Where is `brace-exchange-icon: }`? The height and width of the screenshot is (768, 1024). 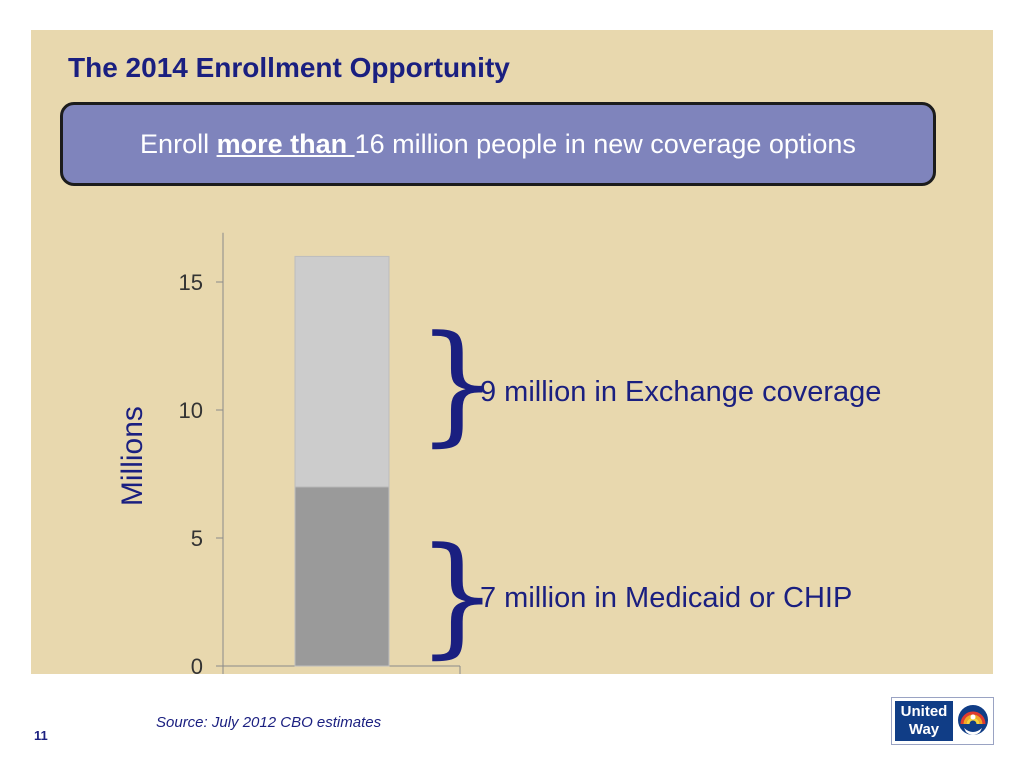
brace-exchange-icon: } is located at coordinates (457, 383).